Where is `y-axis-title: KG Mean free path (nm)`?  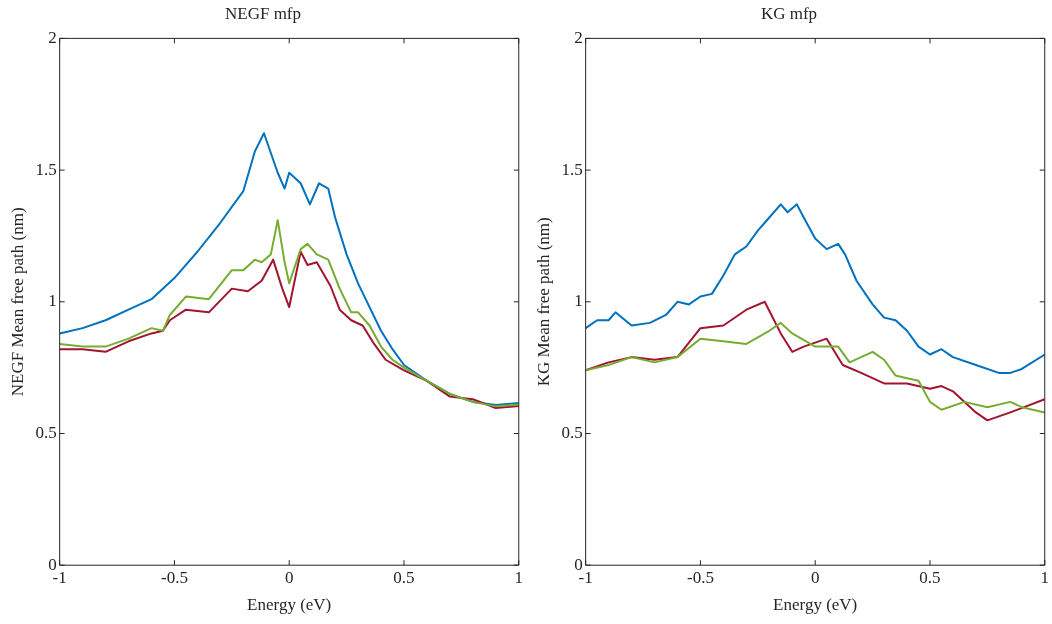
y-axis-title: KG Mean free path (nm) is located at coordinates (543, 302).